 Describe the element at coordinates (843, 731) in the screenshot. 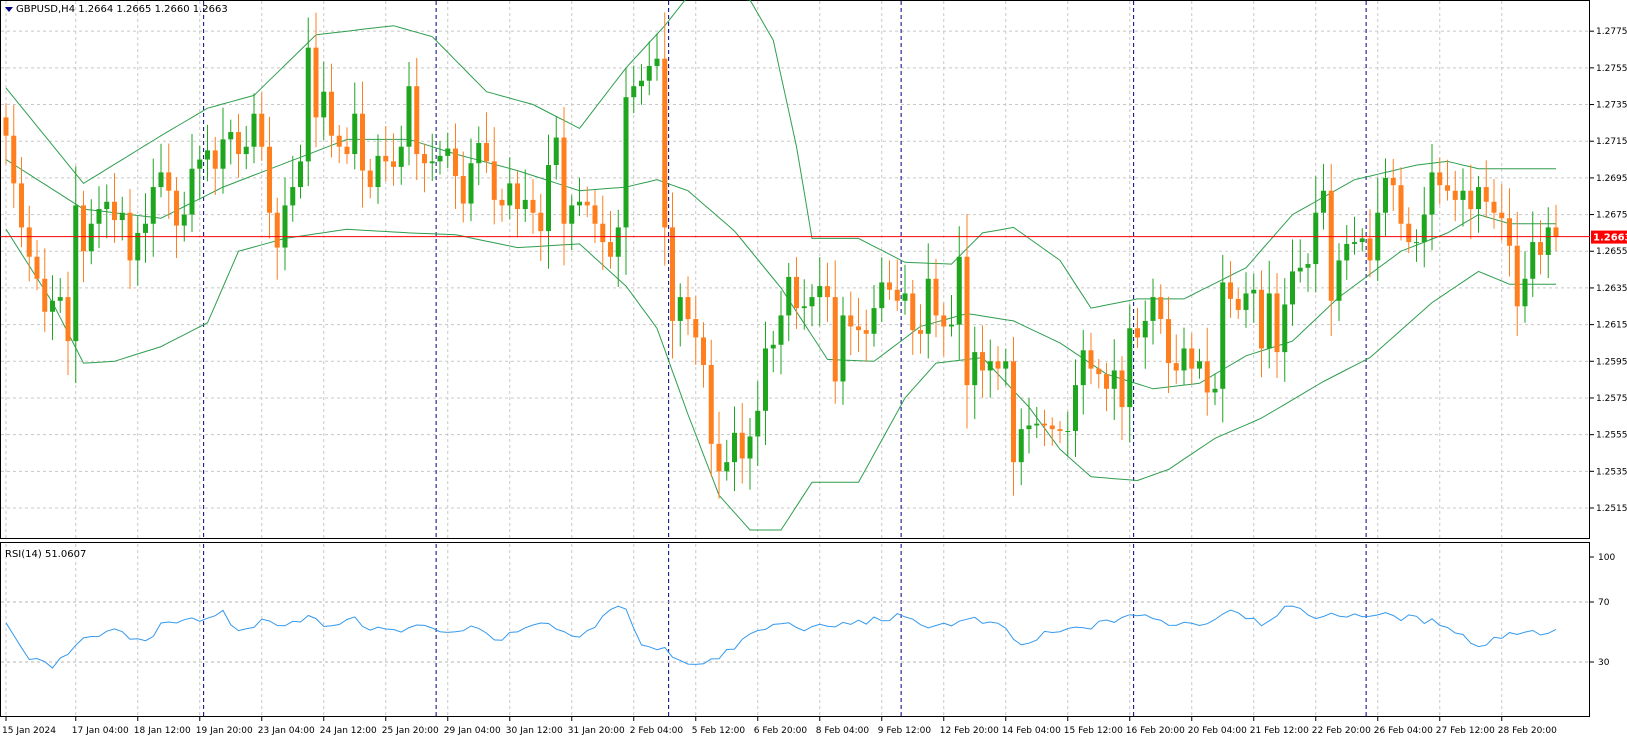

I see `time-tick-label: 8 Feb 04:00` at that location.